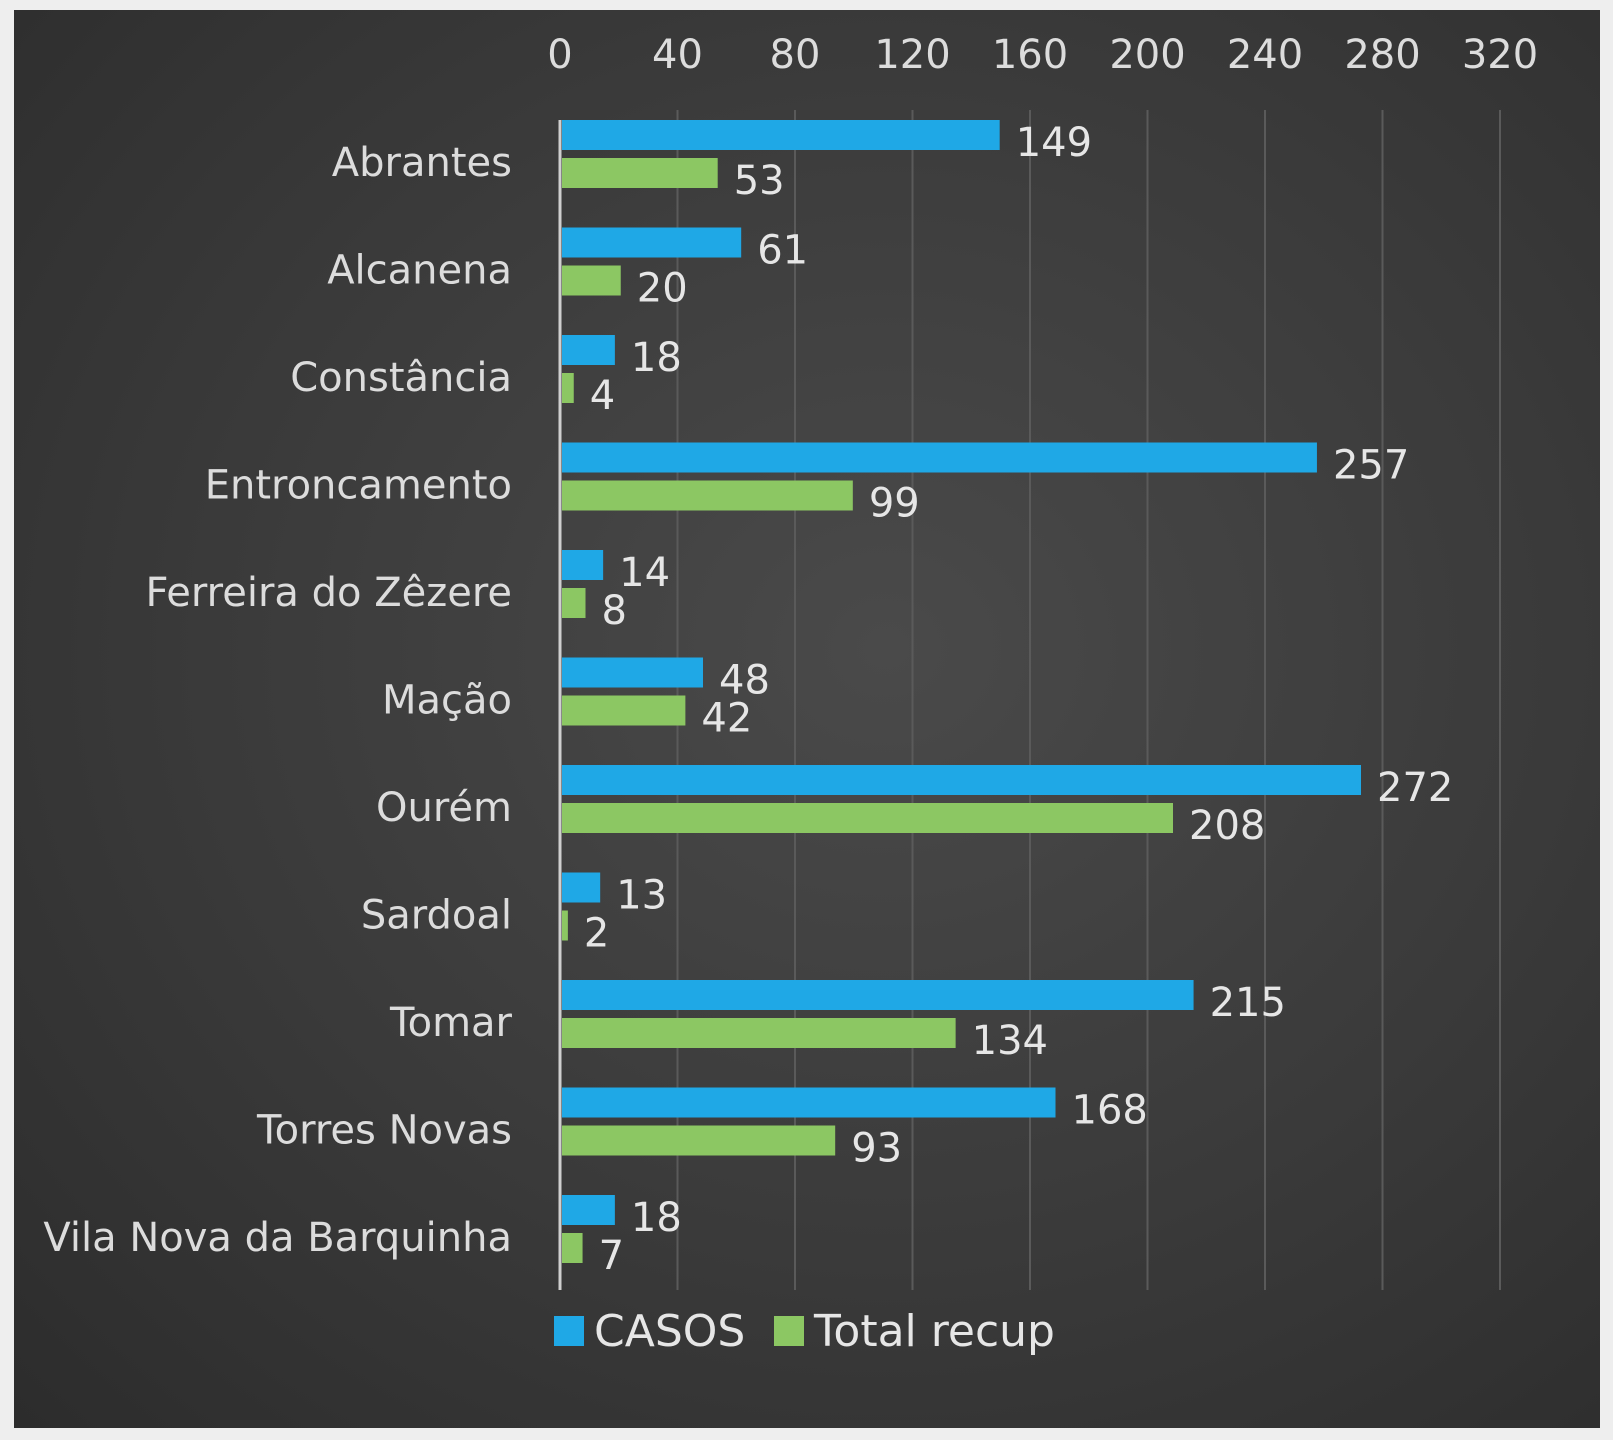 Image resolution: width=1613 pixels, height=1440 pixels. What do you see at coordinates (644, 573) in the screenshot?
I see `data-label: 14` at bounding box center [644, 573].